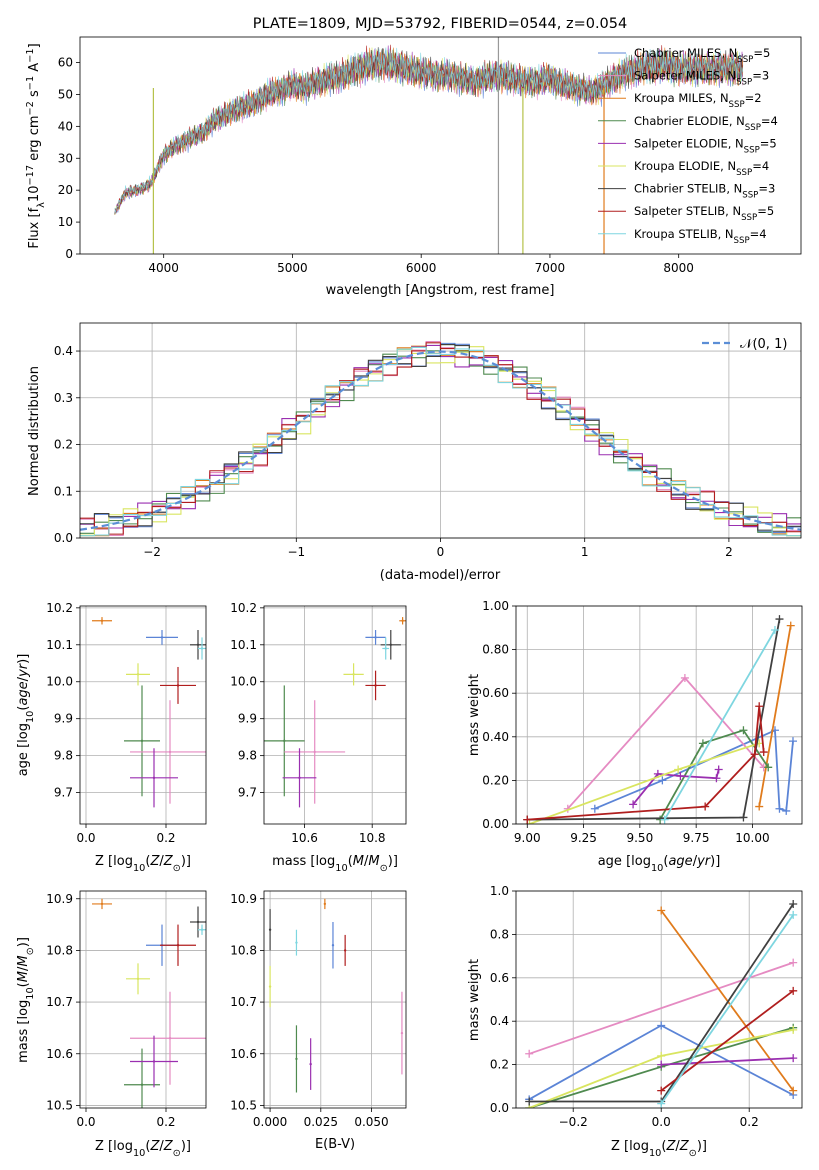 This screenshot has height=1170, width=819. I want to click on x-tick-label: −0.2, so click(573, 1122).